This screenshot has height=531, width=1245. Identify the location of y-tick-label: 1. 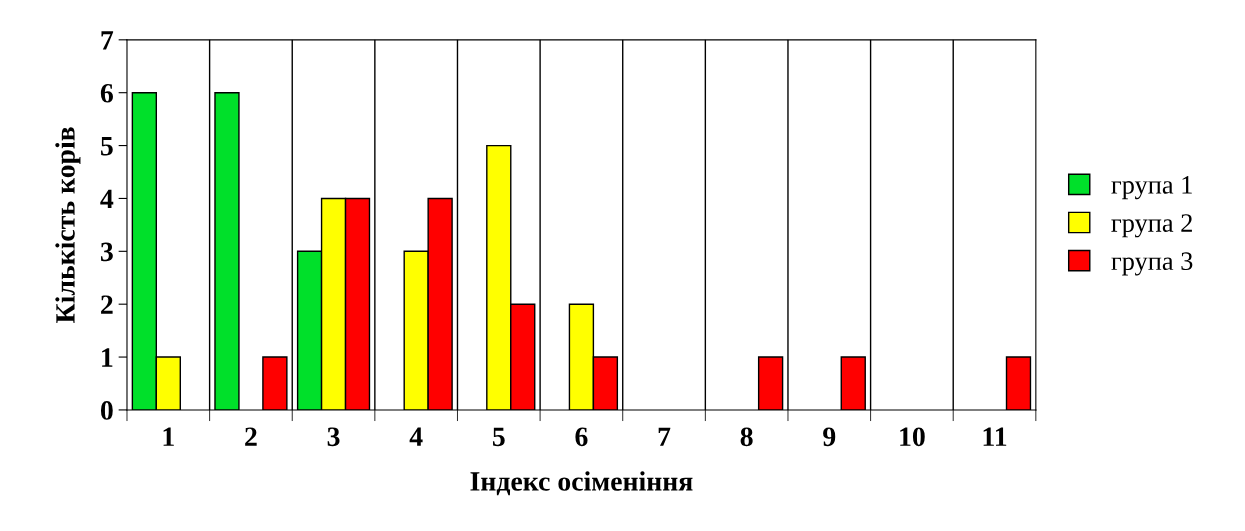
(107, 357).